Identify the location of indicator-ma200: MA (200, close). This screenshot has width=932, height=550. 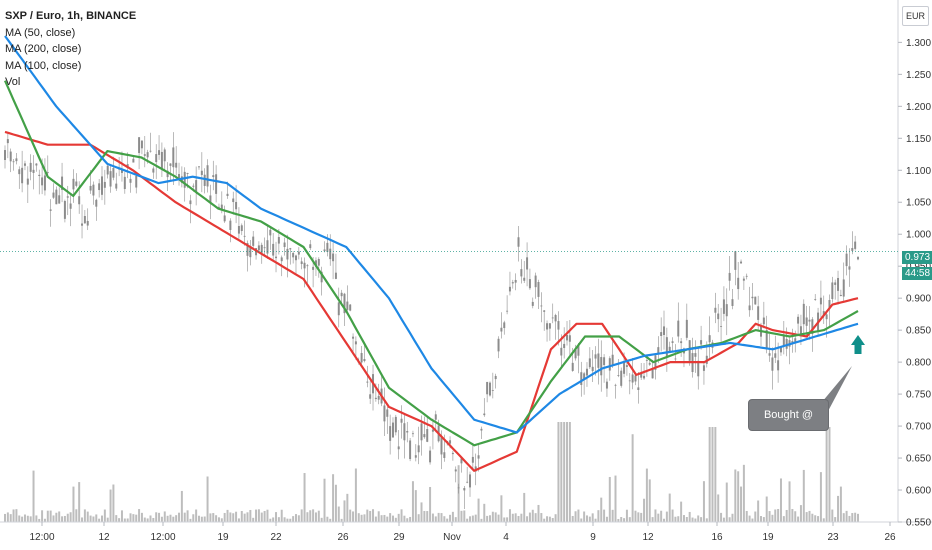
(43, 49).